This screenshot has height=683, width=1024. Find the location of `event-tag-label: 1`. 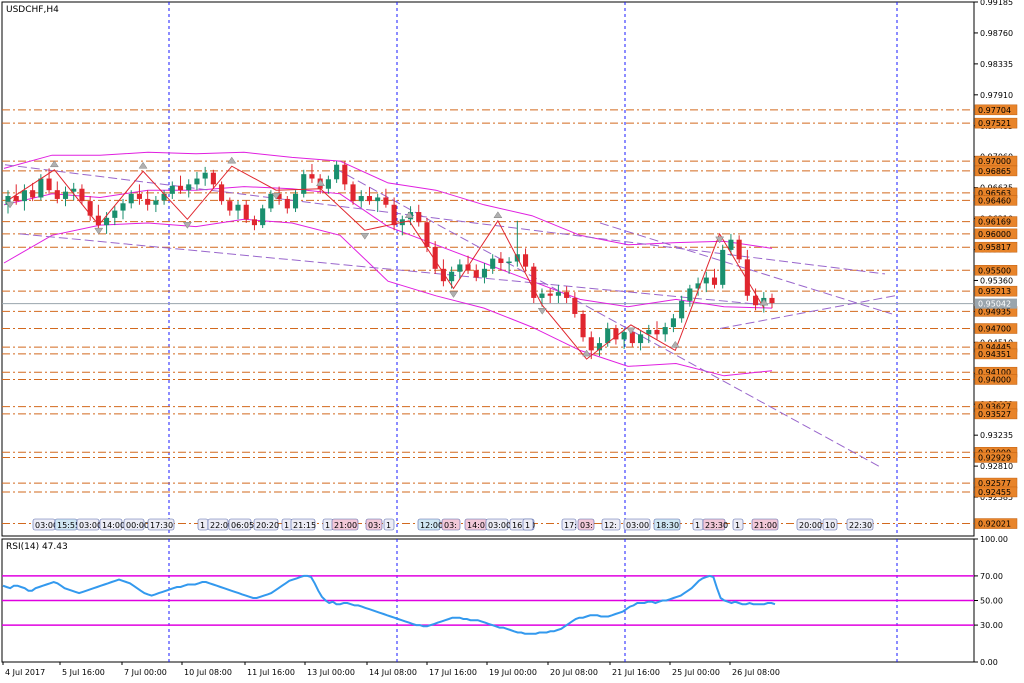

event-tag-label: 1 is located at coordinates (202, 525).